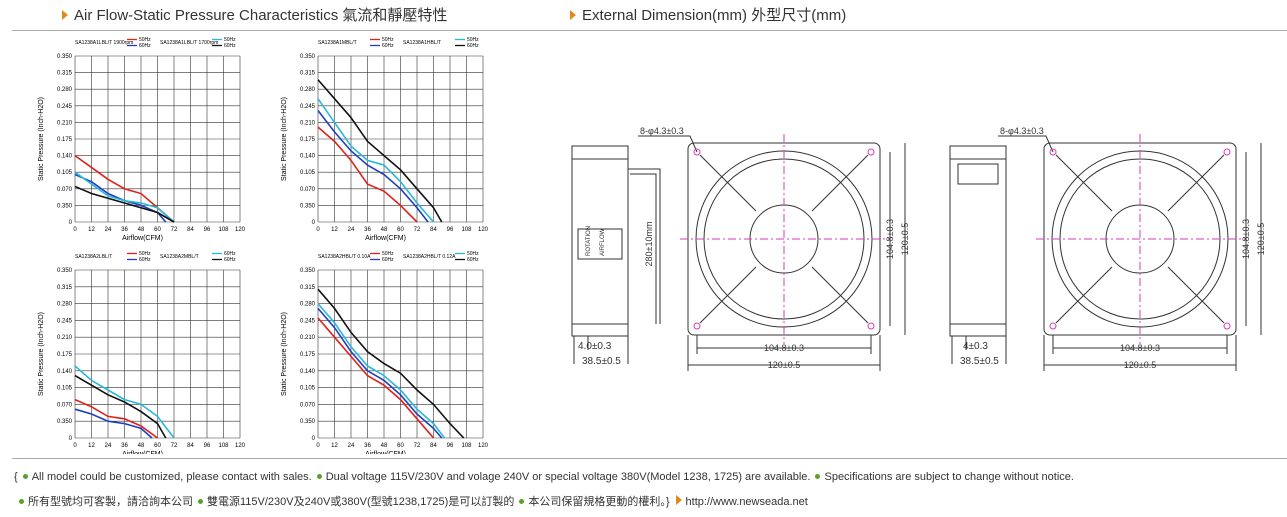 The image size is (1287, 517). Describe the element at coordinates (422, 43) in the screenshot. I see `legend-model: SA1238A1HBL/T` at that location.